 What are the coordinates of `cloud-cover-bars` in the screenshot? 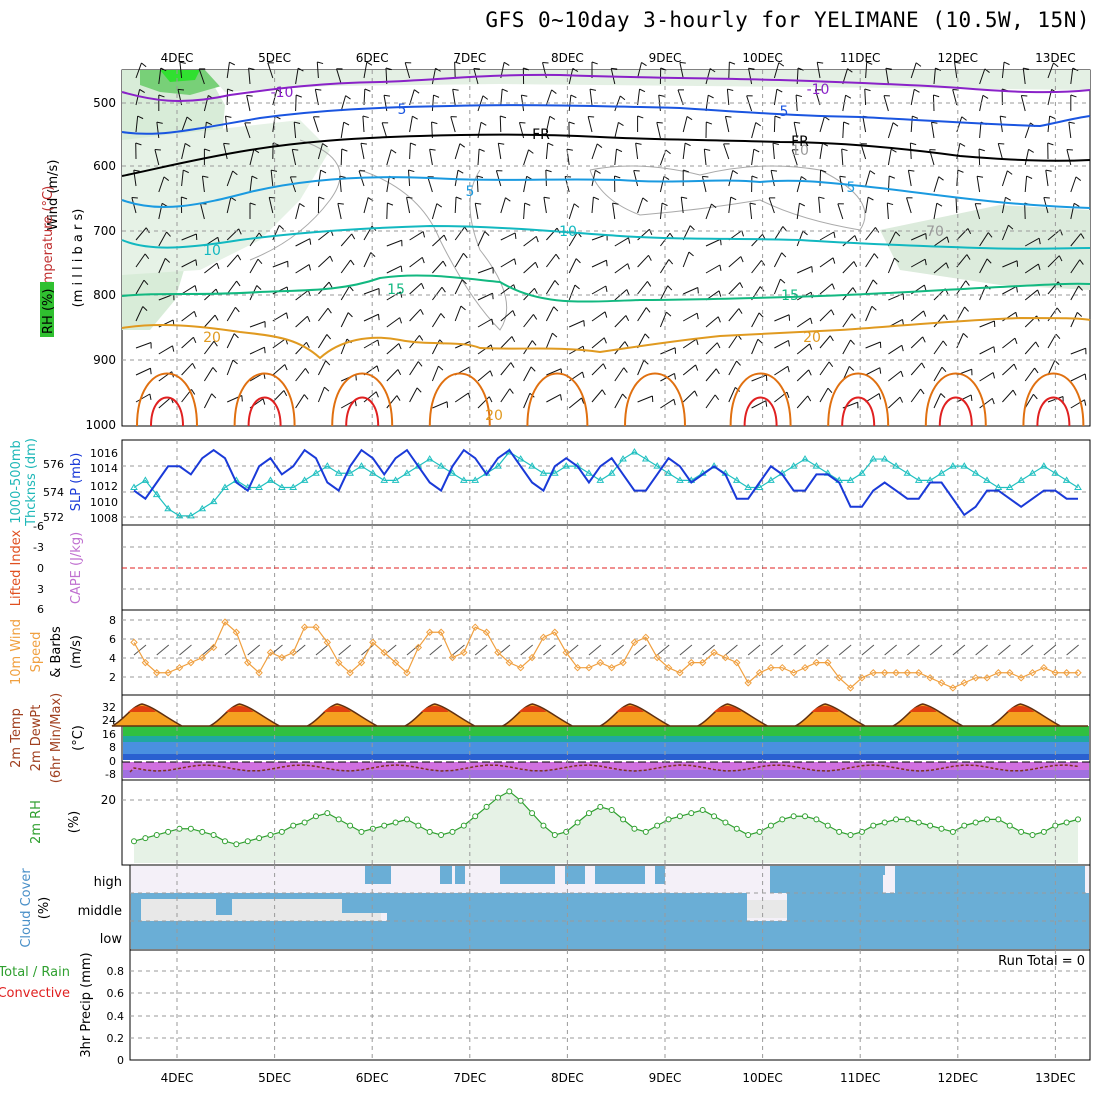 It's located at (610, 907).